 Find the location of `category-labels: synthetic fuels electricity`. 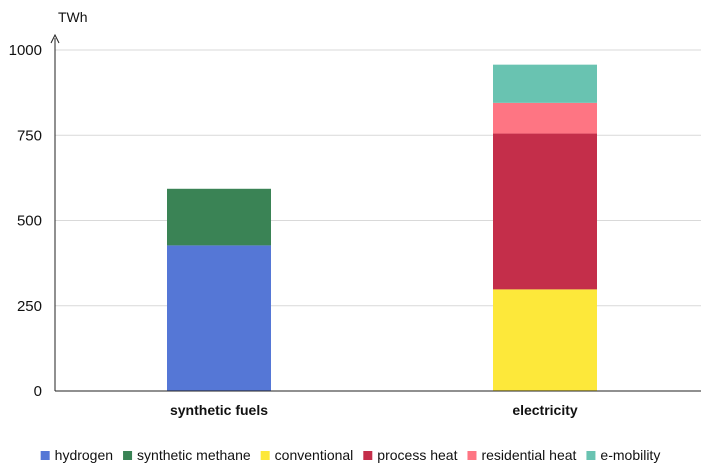

category-labels: synthetic fuels electricity is located at coordinates (374, 410).